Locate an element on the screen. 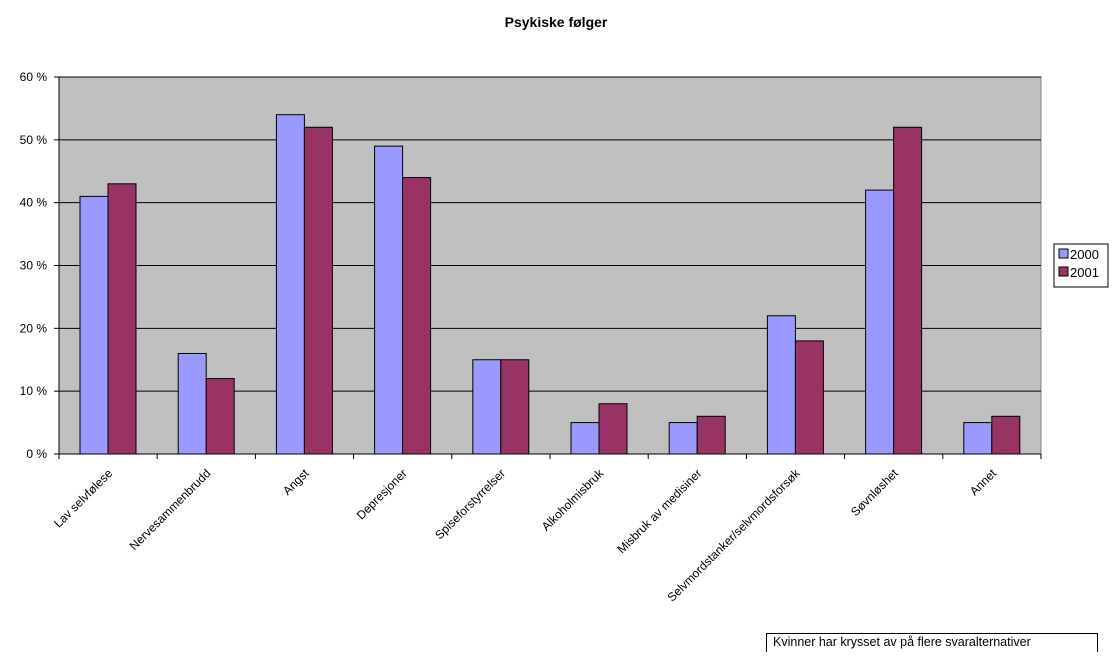 The image size is (1112, 657). legend-swatch-2001 is located at coordinates (1063, 271).